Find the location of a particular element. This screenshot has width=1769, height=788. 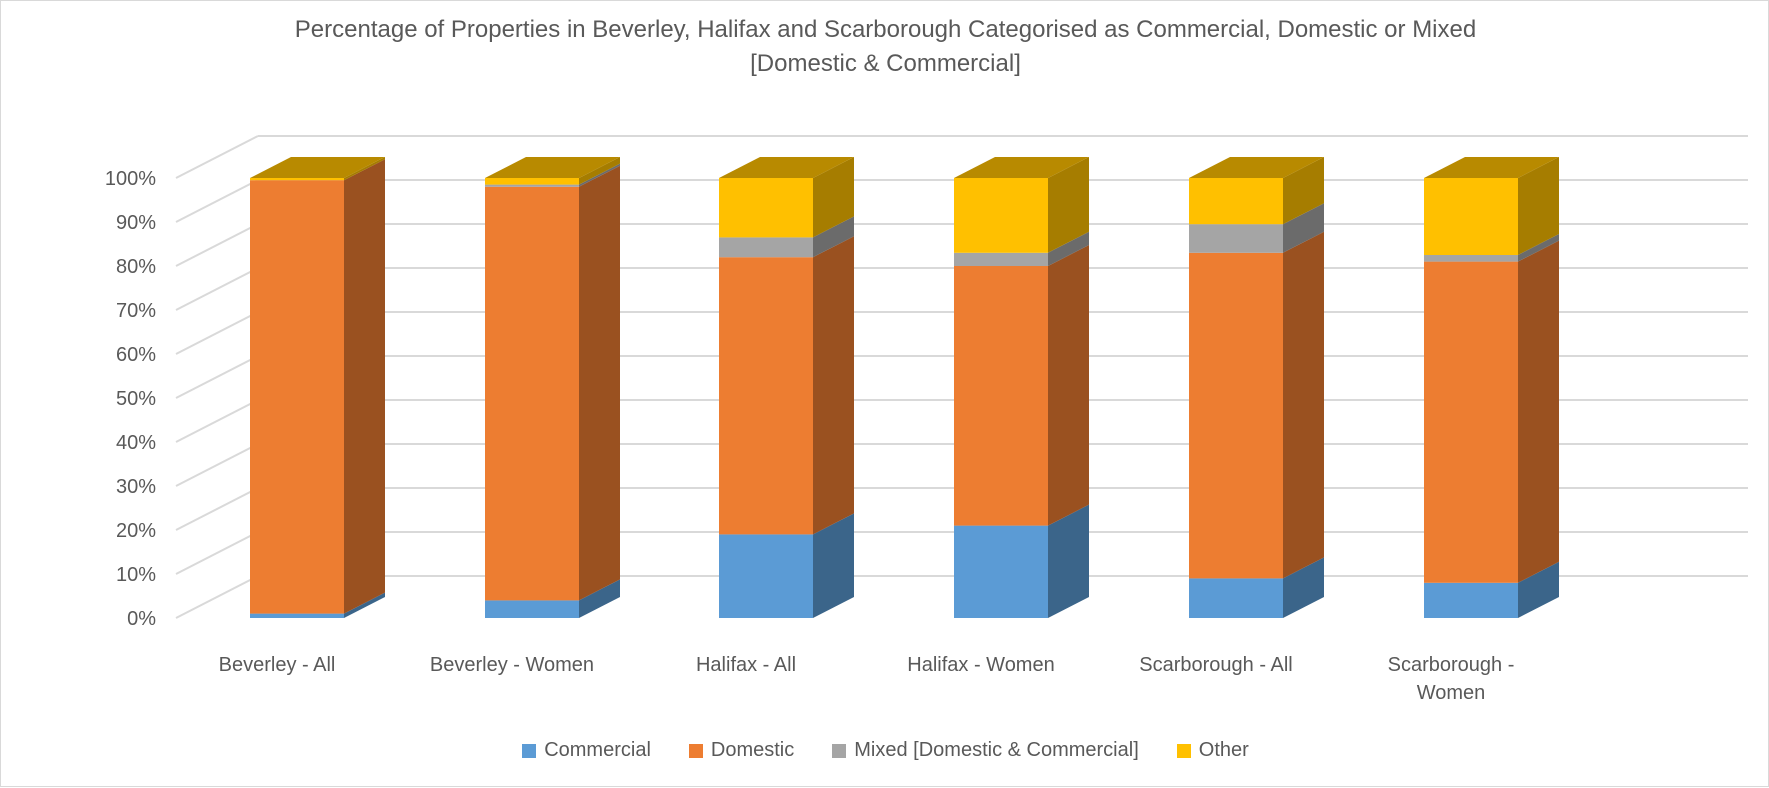

y-tick-label: 10% is located at coordinates (136, 575).